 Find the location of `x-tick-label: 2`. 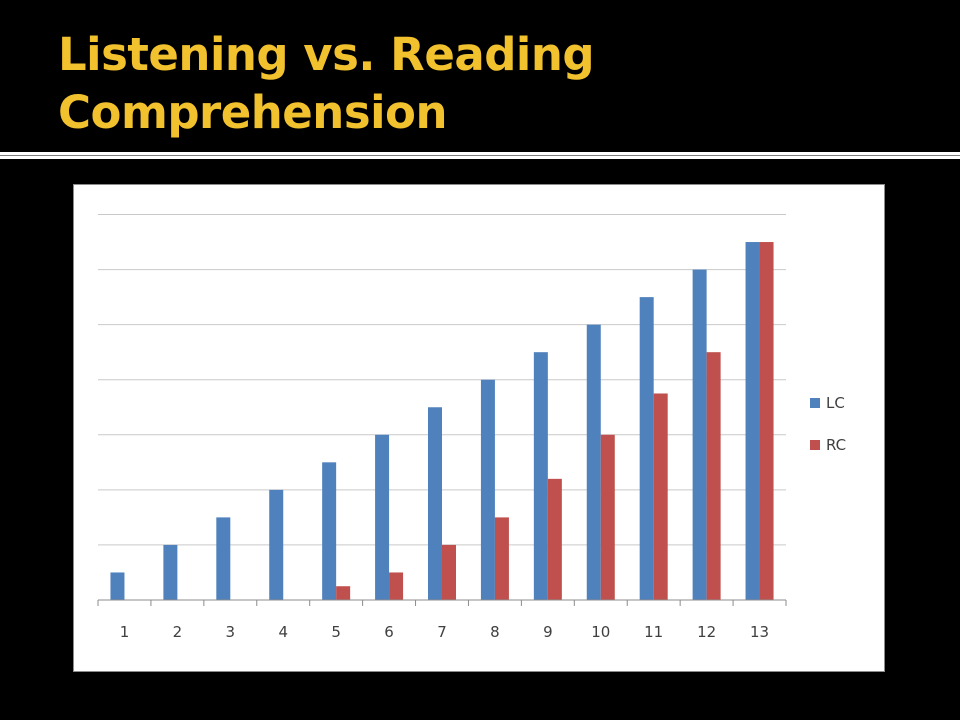

x-tick-label: 2 is located at coordinates (178, 632).